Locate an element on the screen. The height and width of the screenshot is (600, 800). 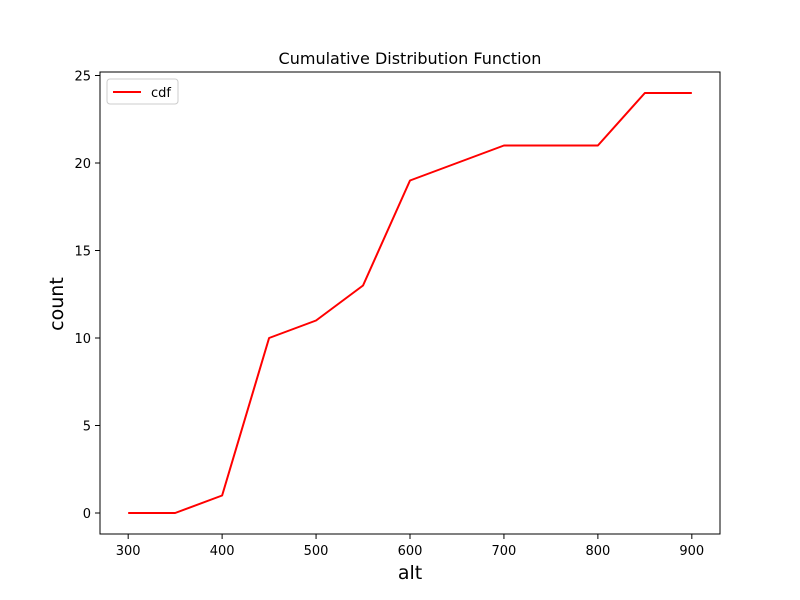
x-tick-label: 300 is located at coordinates (128, 551).